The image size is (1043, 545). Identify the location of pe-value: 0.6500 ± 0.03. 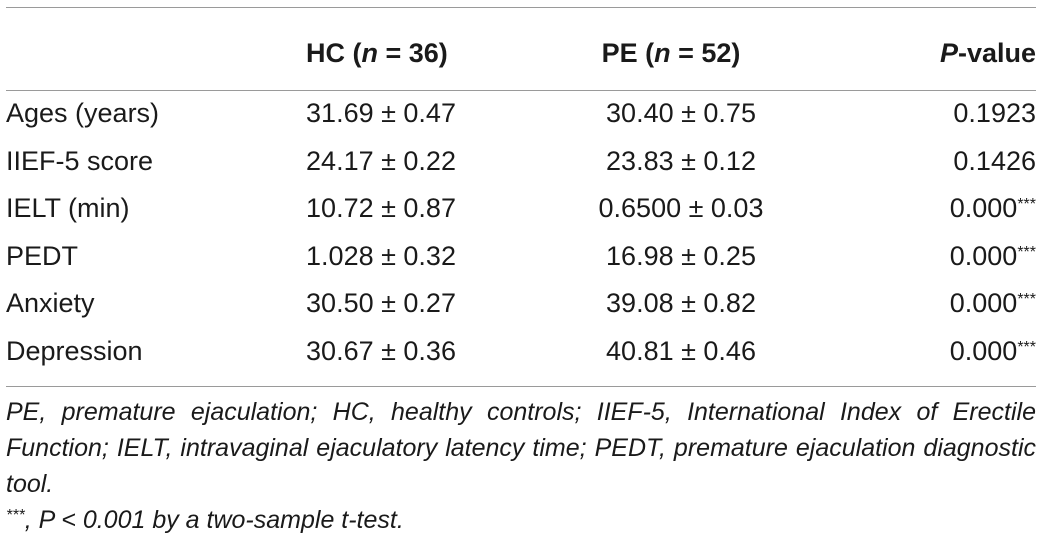
(681, 208).